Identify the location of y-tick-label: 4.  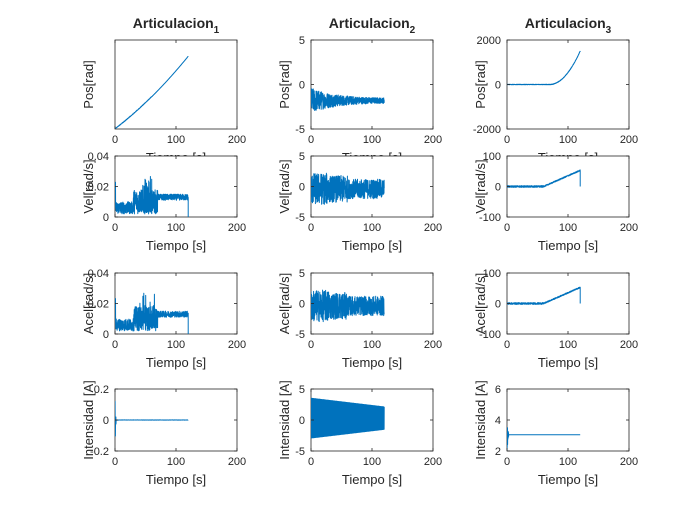
(498, 421).